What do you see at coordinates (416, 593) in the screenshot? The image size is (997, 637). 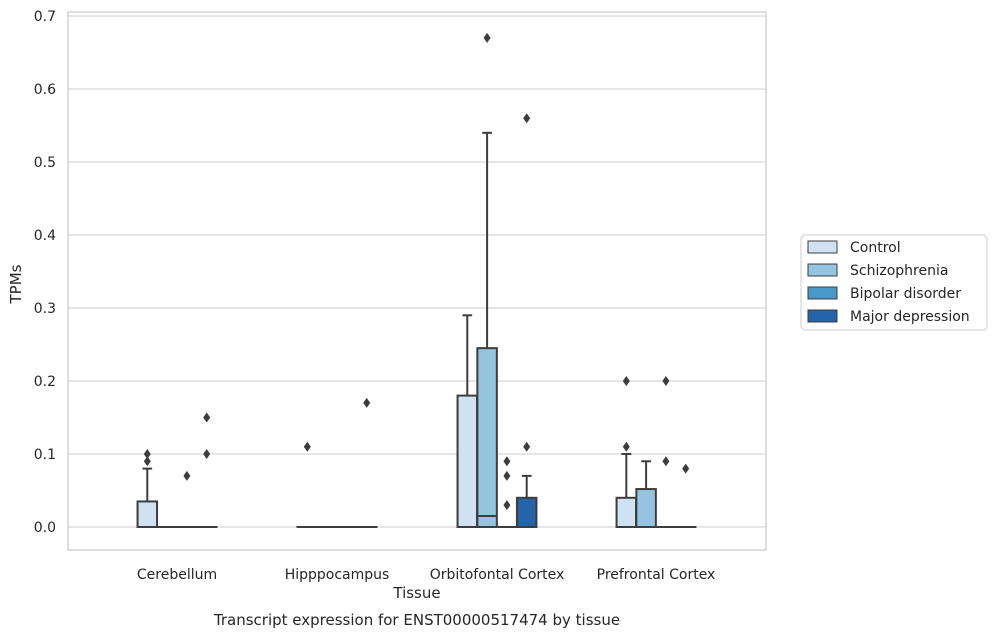 I see `x-axis-label: Tissue` at bounding box center [416, 593].